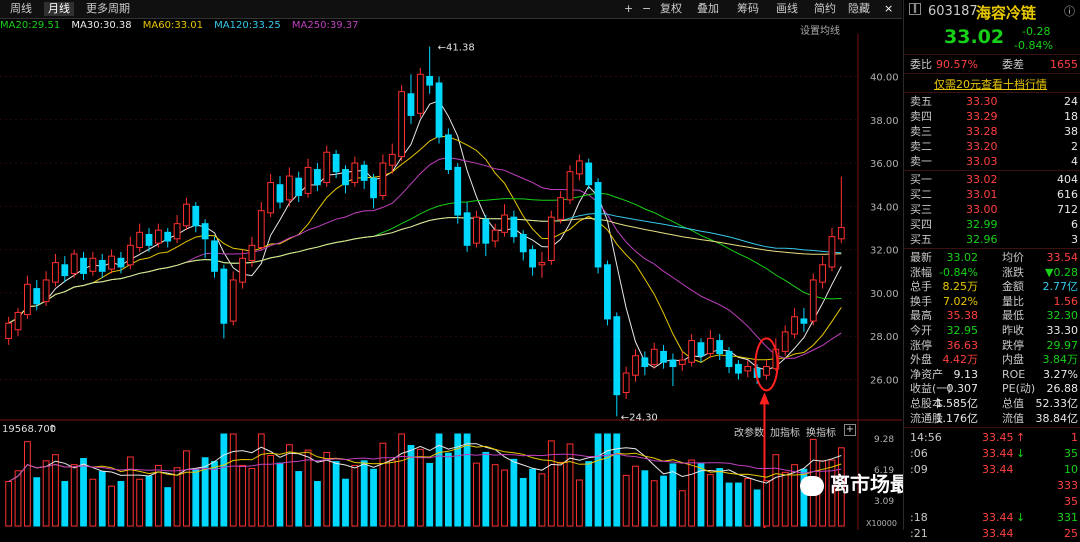  Describe the element at coordinates (994, 438) in the screenshot. I see `tick-row: 14:56 33.45 ↑ 1` at that location.